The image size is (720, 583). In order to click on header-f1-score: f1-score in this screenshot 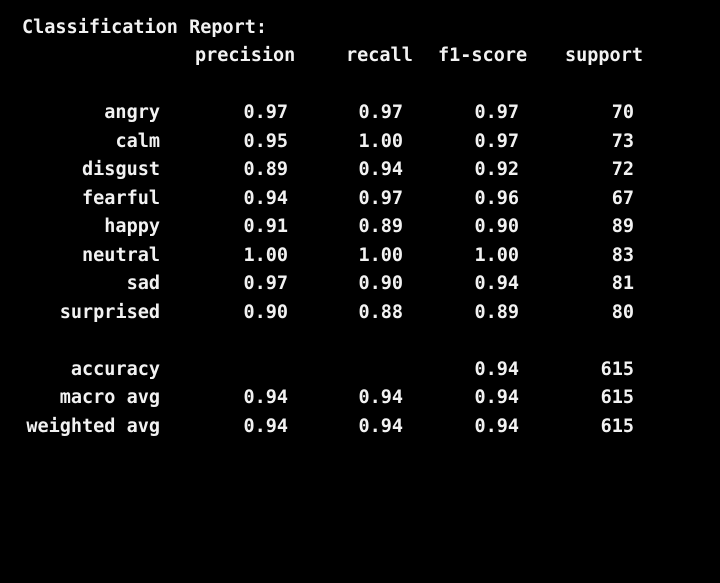, I will do `click(483, 55)`.